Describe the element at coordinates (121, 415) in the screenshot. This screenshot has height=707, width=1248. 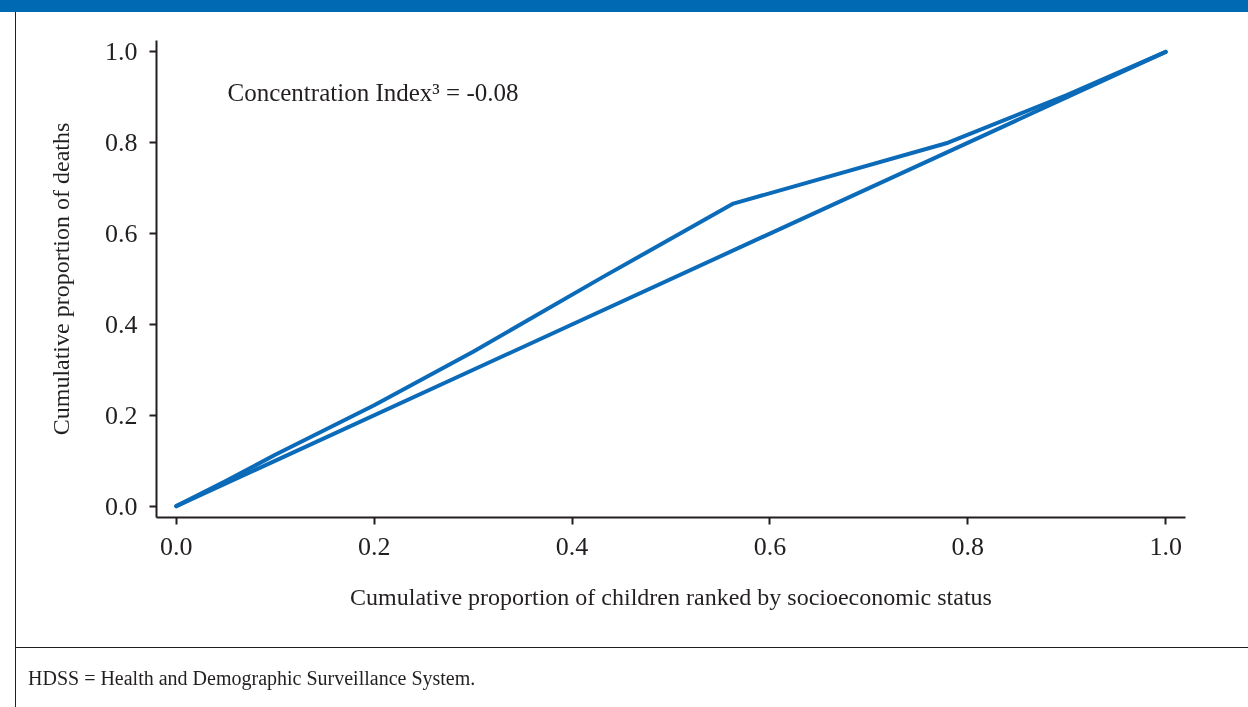
I see `y-tick-label: 0.2` at that location.